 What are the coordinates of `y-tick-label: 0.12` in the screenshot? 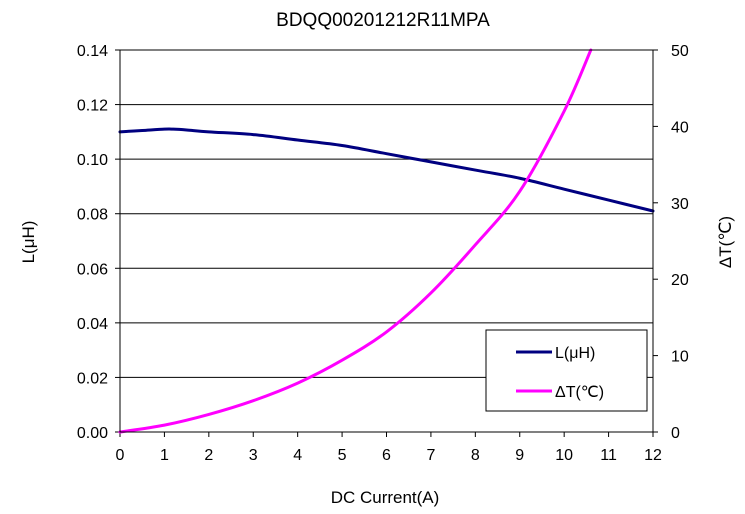 It's located at (92, 106).